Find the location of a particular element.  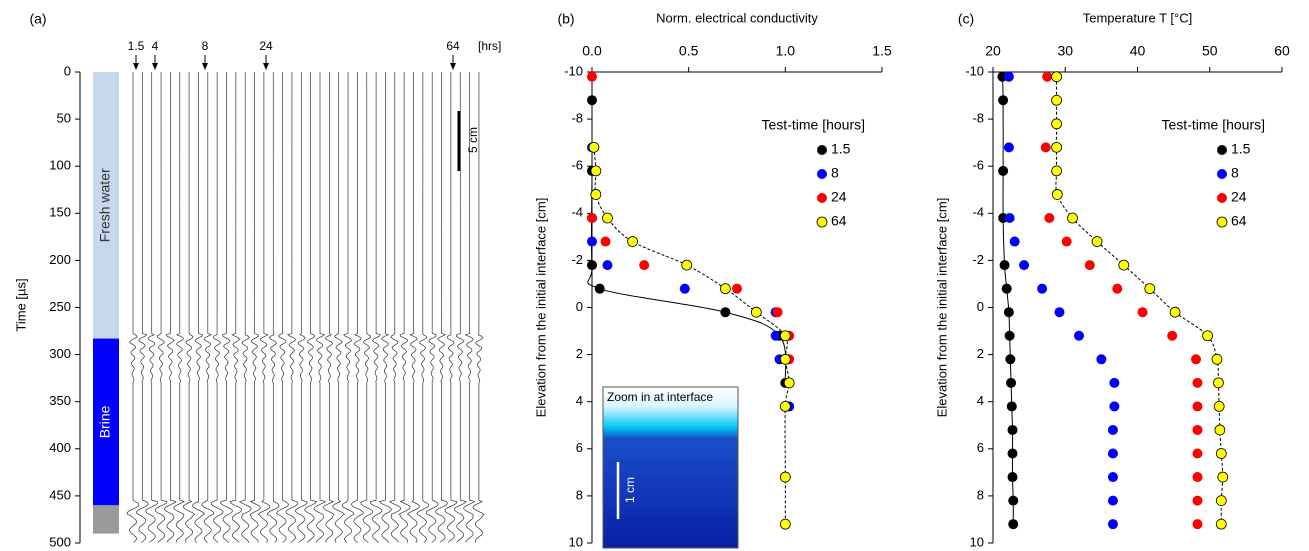

x-tick-label: 30 is located at coordinates (1065, 51).